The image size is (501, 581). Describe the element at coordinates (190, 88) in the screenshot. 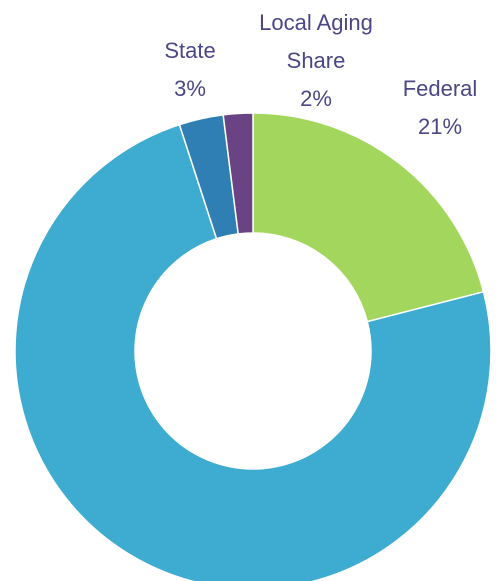

I see `value-label: 3%` at that location.